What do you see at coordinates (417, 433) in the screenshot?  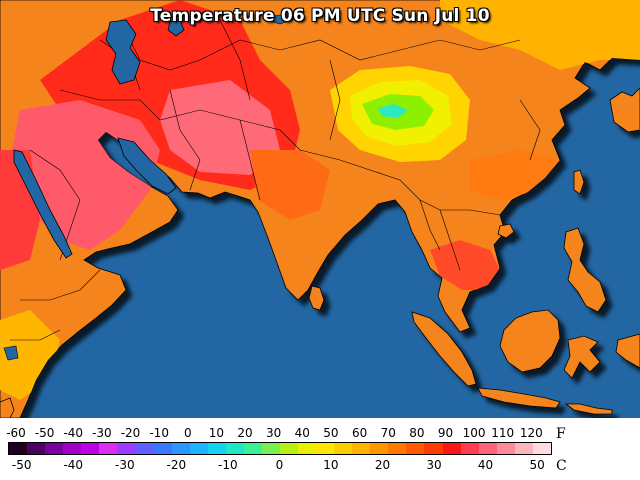 I see `fahrenheit-tick-label: 80` at bounding box center [417, 433].